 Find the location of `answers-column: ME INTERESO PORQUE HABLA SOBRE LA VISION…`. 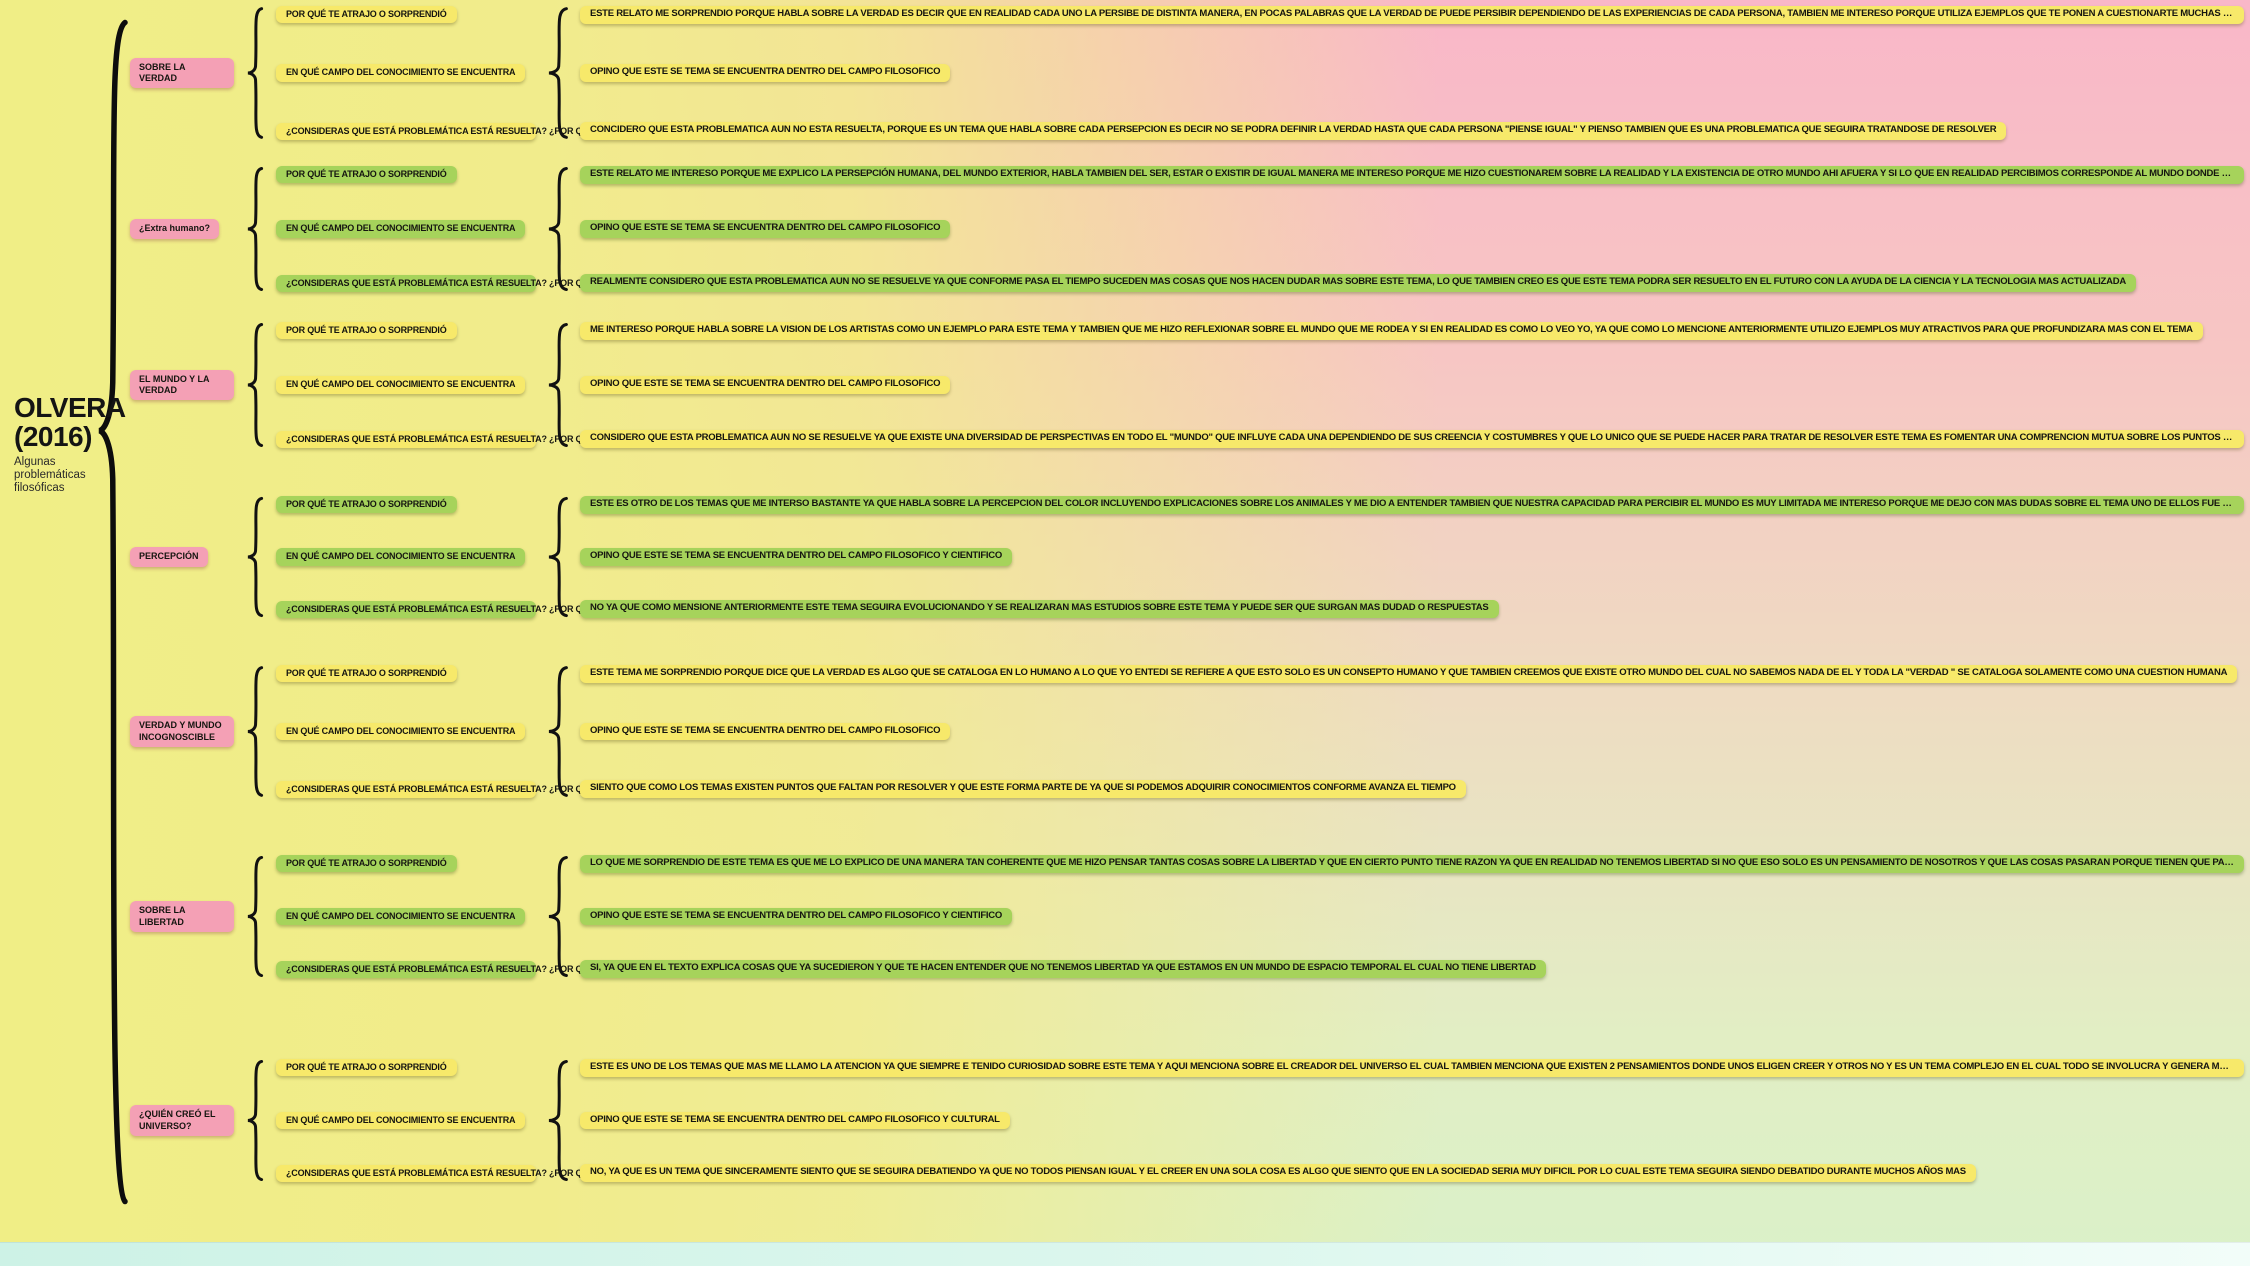

answers-column: ME INTERESO PORQUE HABLA SOBRE LA VISION… is located at coordinates (1409, 385).